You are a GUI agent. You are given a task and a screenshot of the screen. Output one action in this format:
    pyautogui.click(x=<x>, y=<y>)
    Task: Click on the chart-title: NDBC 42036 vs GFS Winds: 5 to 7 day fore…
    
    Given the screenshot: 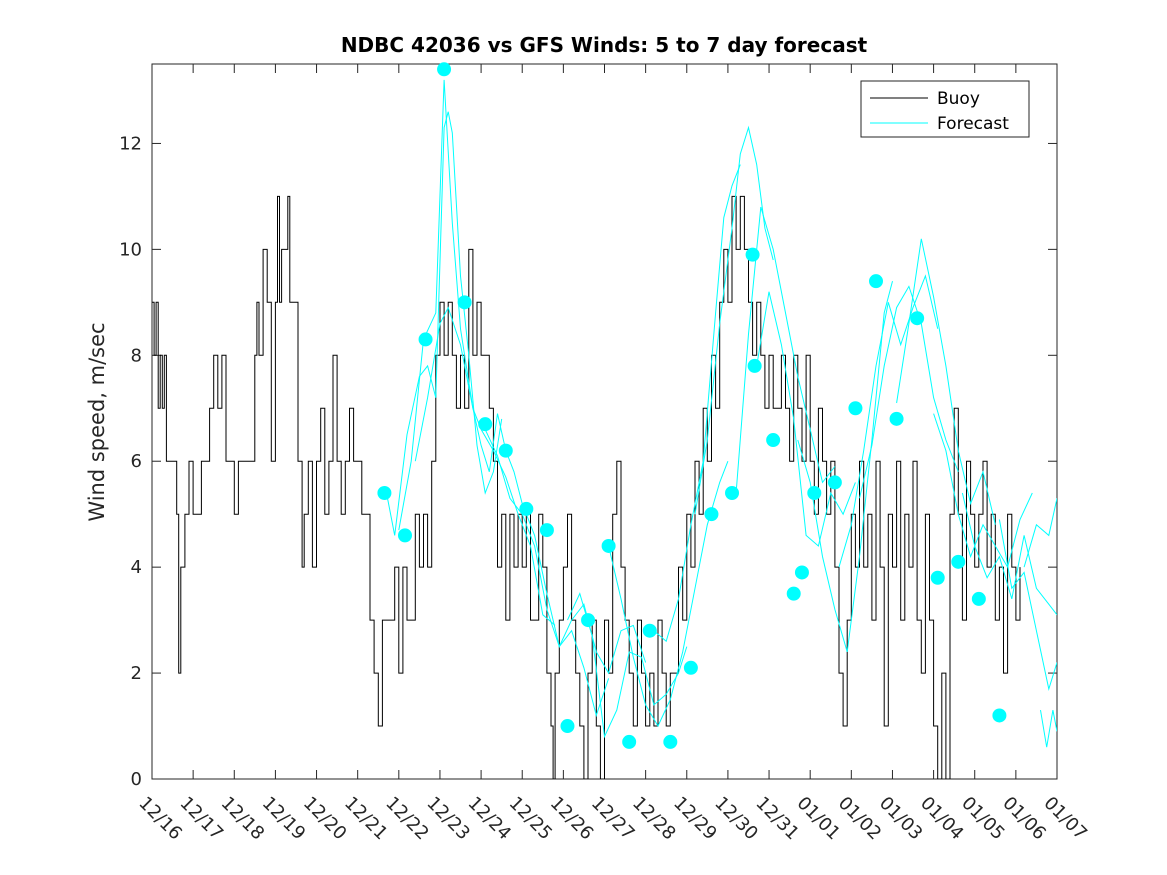 What is the action you would take?
    pyautogui.click(x=604, y=45)
    